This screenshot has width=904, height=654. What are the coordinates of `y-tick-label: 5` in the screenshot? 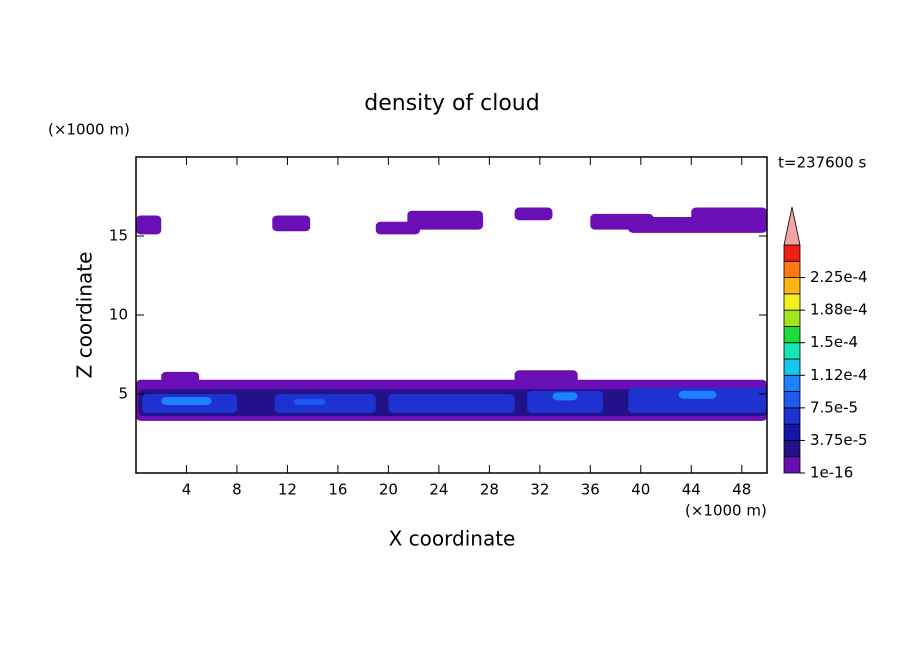 It's located at (123, 394).